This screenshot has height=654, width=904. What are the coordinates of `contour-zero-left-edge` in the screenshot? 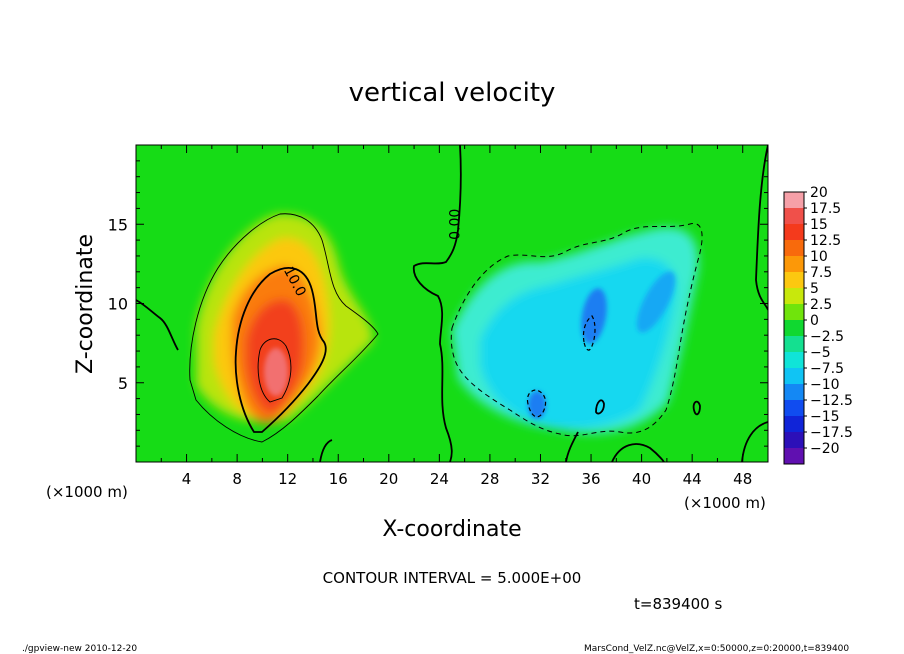 It's located at (157, 325).